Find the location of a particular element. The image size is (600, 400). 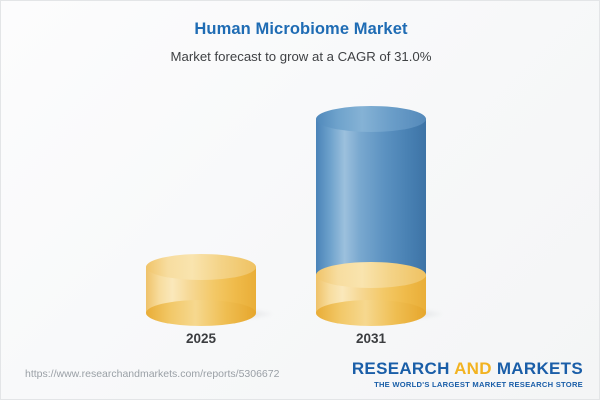

logo-wordmark: RESEARCH AND MARKETS is located at coordinates (467, 369).